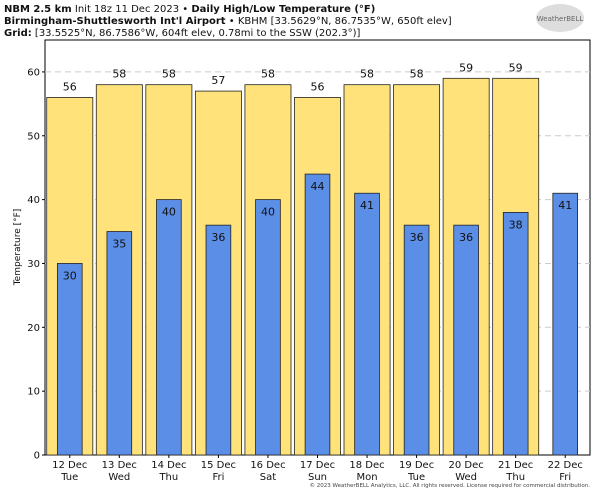 The height and width of the screenshot is (493, 600). Describe the element at coordinates (366, 477) in the screenshot. I see `x-tick-weekday: Mon` at that location.